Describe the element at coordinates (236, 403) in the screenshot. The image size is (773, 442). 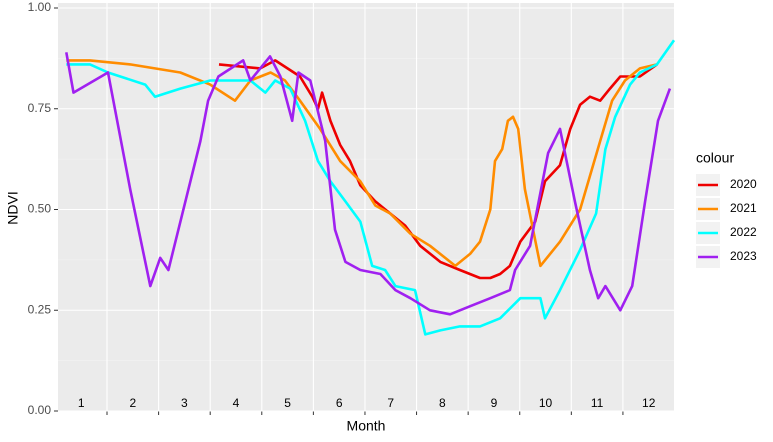
I see `month-label: 4` at that location.